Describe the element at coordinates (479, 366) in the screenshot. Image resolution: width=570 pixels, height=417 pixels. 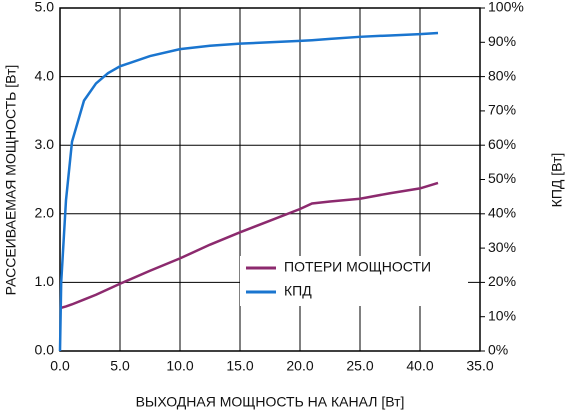
I see `x-tick-label: 35.0` at that location.